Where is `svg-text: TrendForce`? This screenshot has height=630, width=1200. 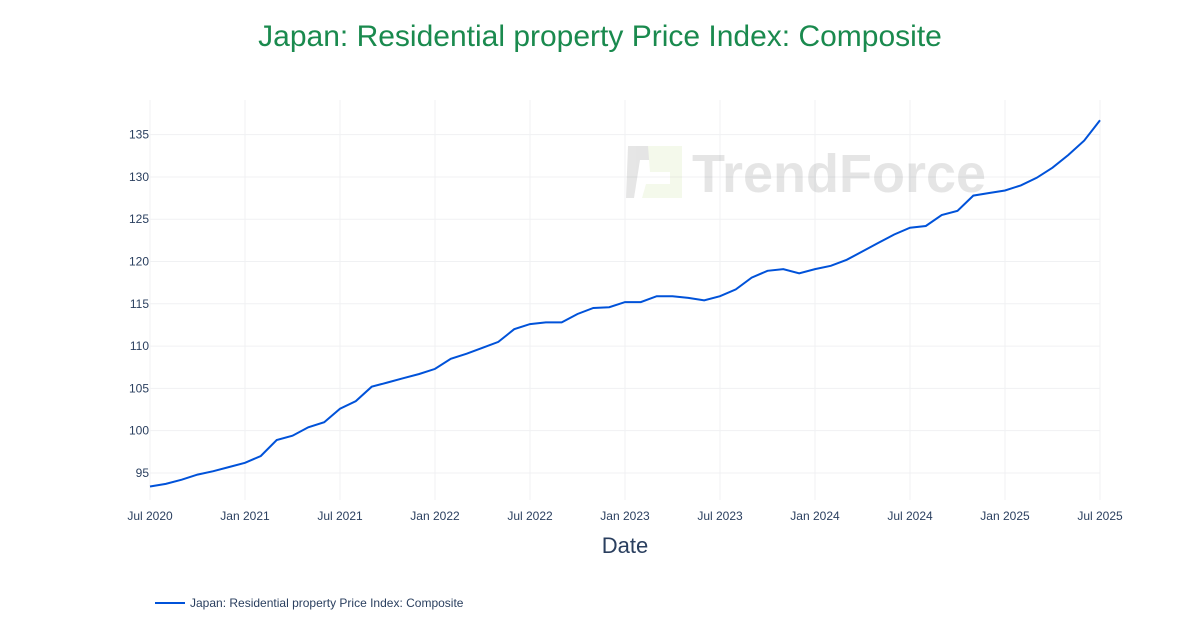
svg-text: TrendForce is located at coordinates (839, 174).